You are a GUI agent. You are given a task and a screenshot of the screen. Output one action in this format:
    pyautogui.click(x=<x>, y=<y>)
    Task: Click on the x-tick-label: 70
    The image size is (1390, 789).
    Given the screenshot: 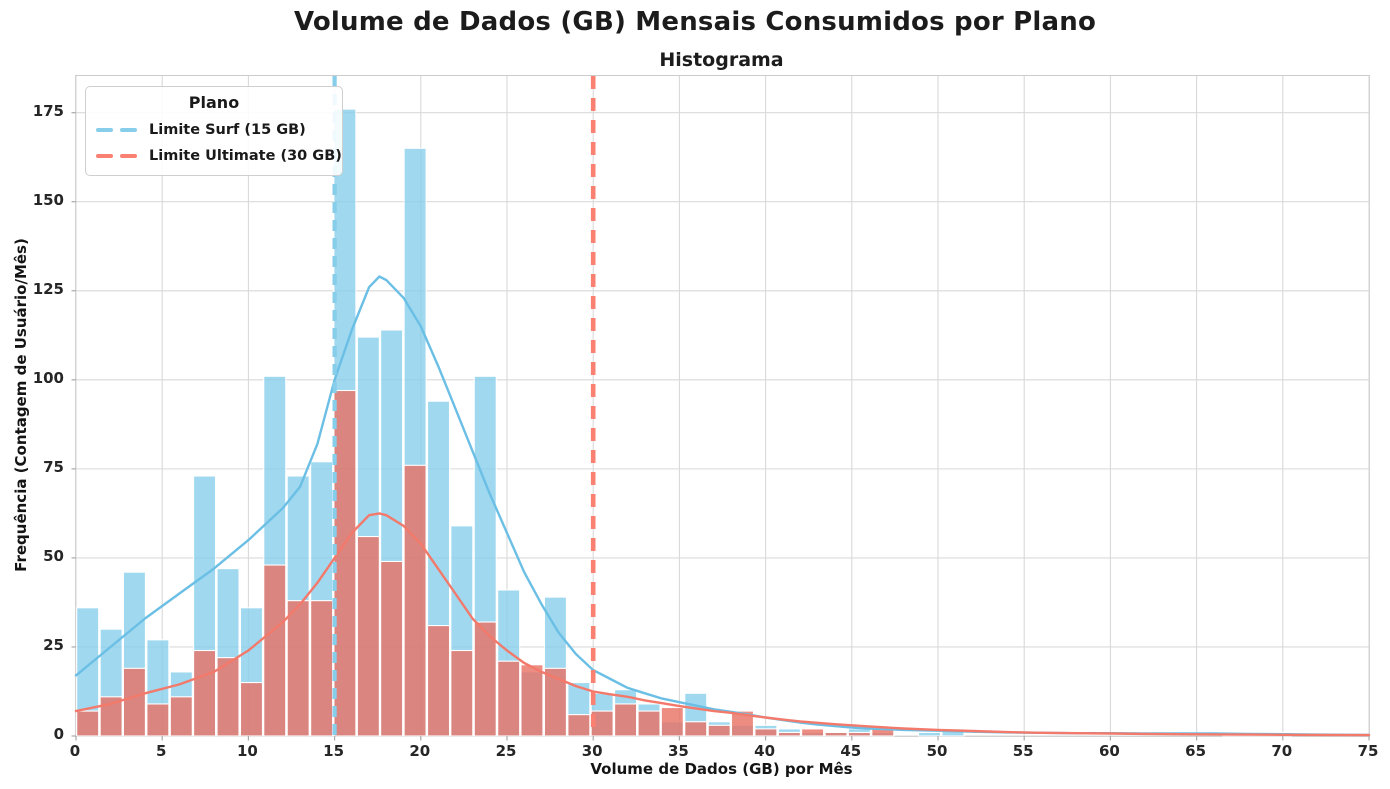 What is the action you would take?
    pyautogui.click(x=1282, y=751)
    